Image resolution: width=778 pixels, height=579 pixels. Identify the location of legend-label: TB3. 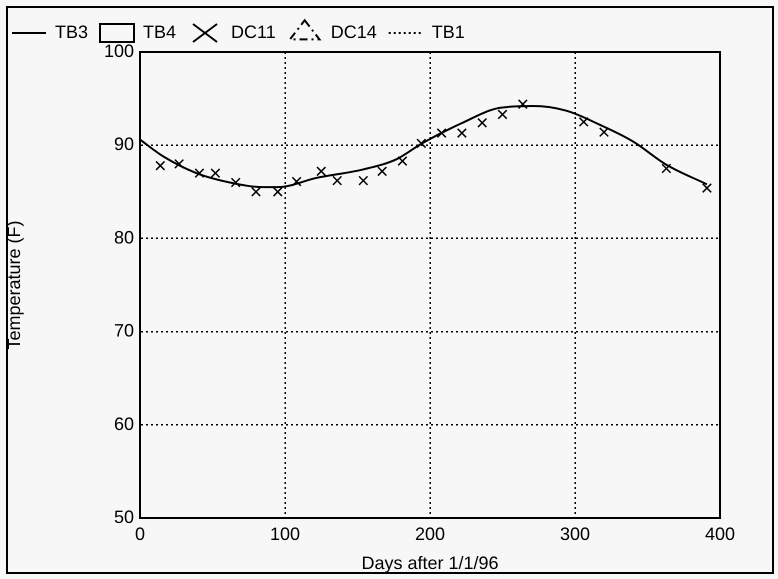
(71, 32).